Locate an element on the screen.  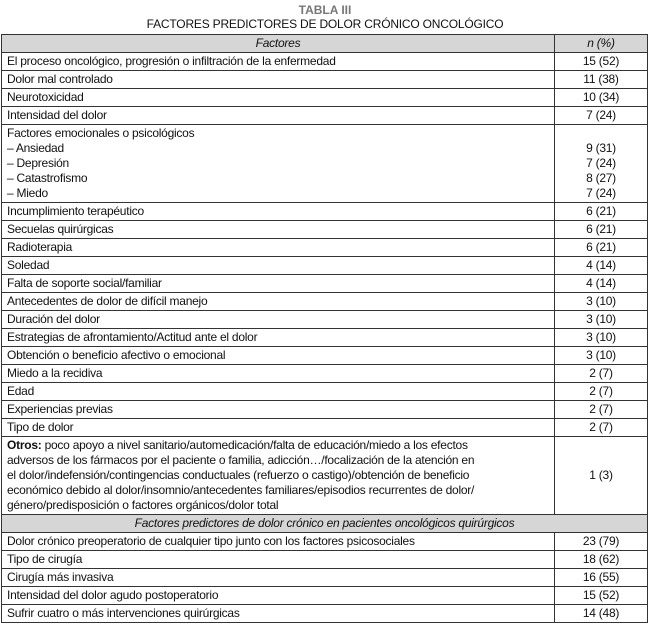
table-row: Secuelas quirúrgicas 6 (21) is located at coordinates (324, 229).